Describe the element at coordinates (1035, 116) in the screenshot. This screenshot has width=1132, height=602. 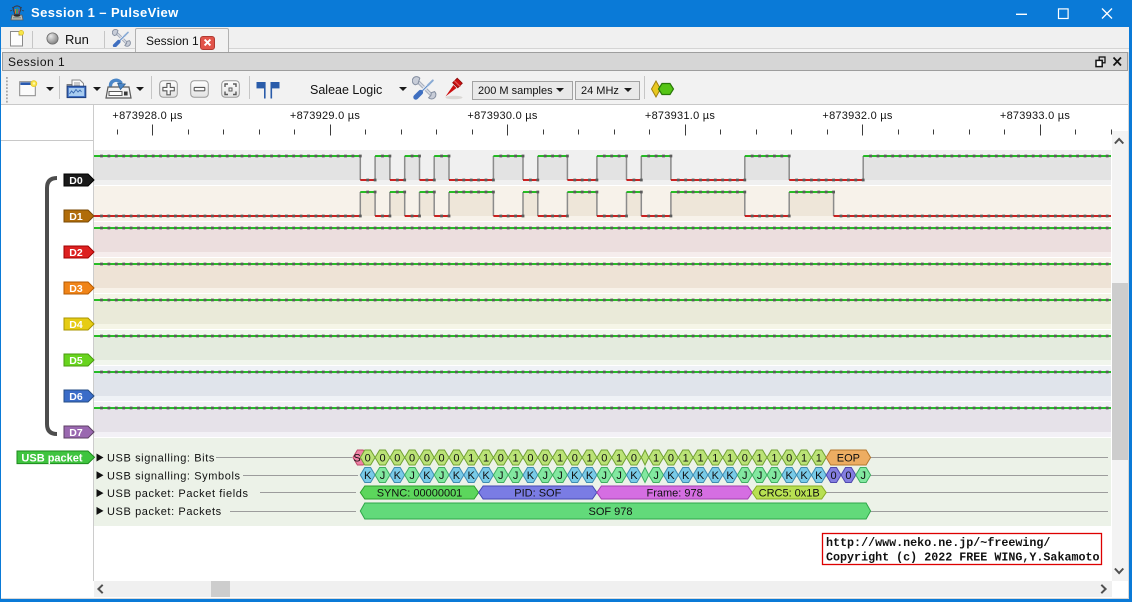
I see `svg-text: +873933.0 µs` at that location.